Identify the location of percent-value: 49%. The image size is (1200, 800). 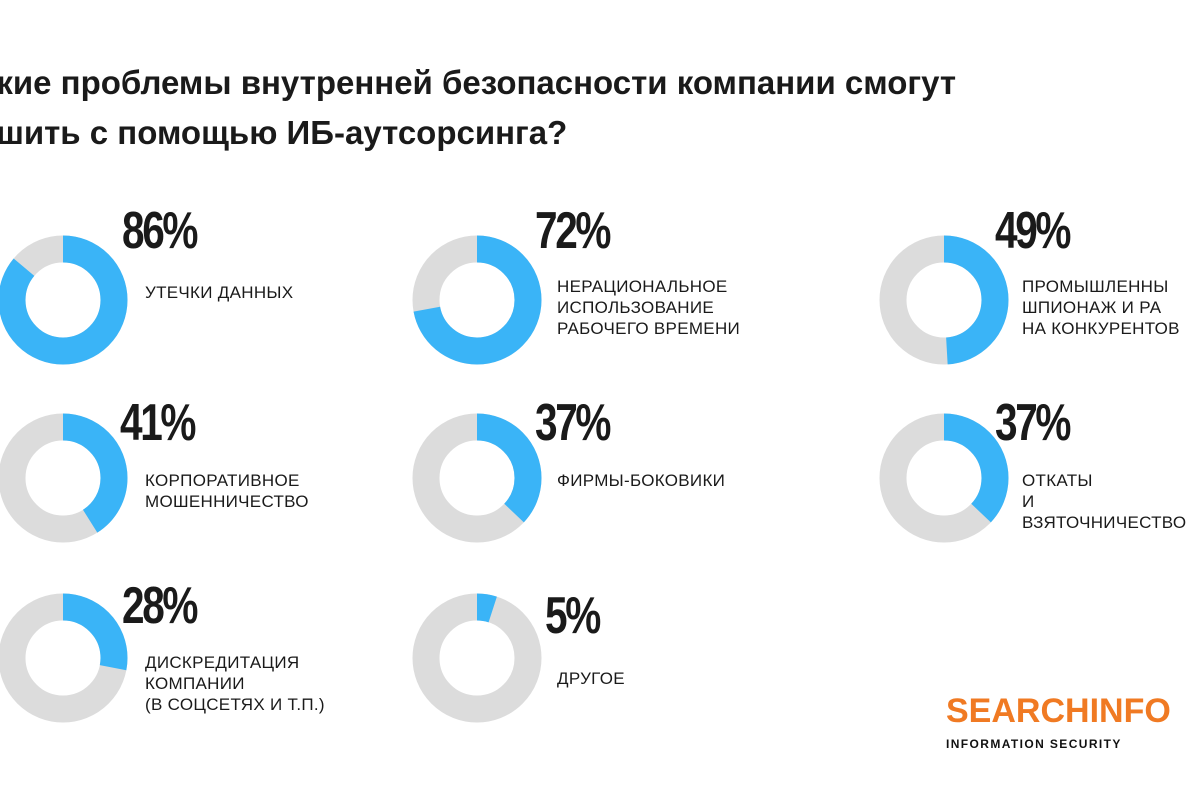
(1033, 231).